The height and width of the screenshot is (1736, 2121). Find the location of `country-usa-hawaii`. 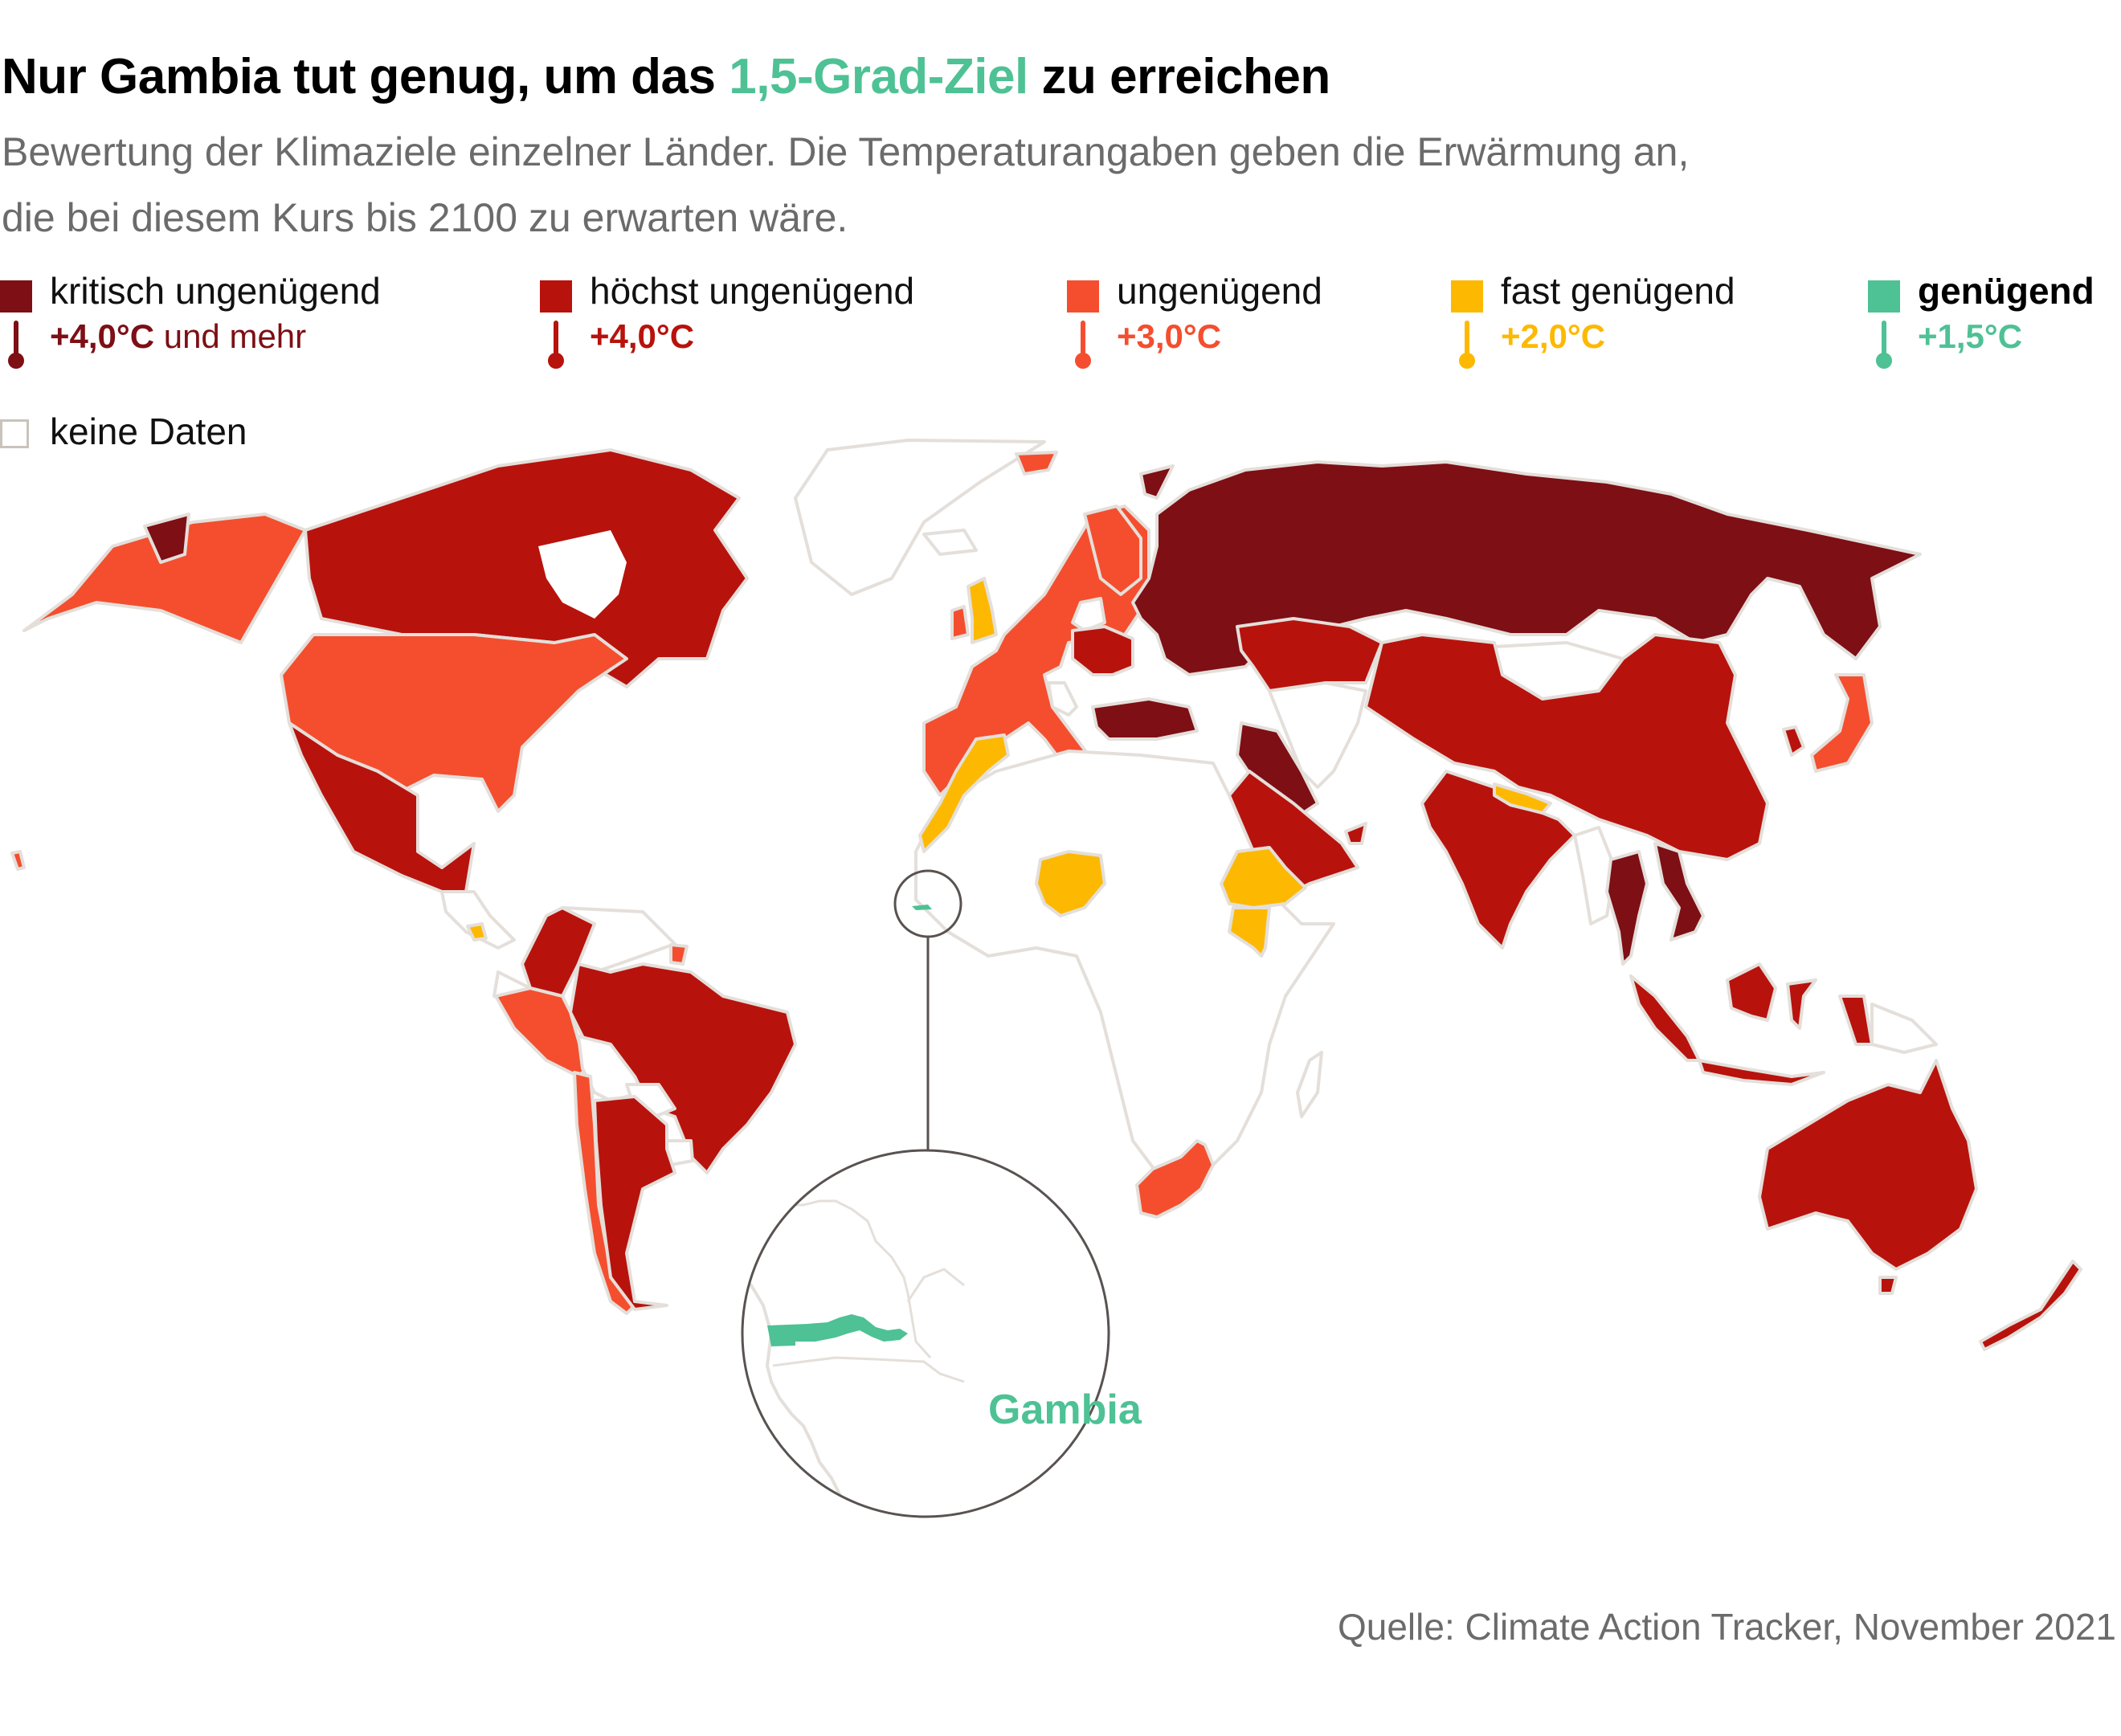

country-usa-hawaii is located at coordinates (18, 860).